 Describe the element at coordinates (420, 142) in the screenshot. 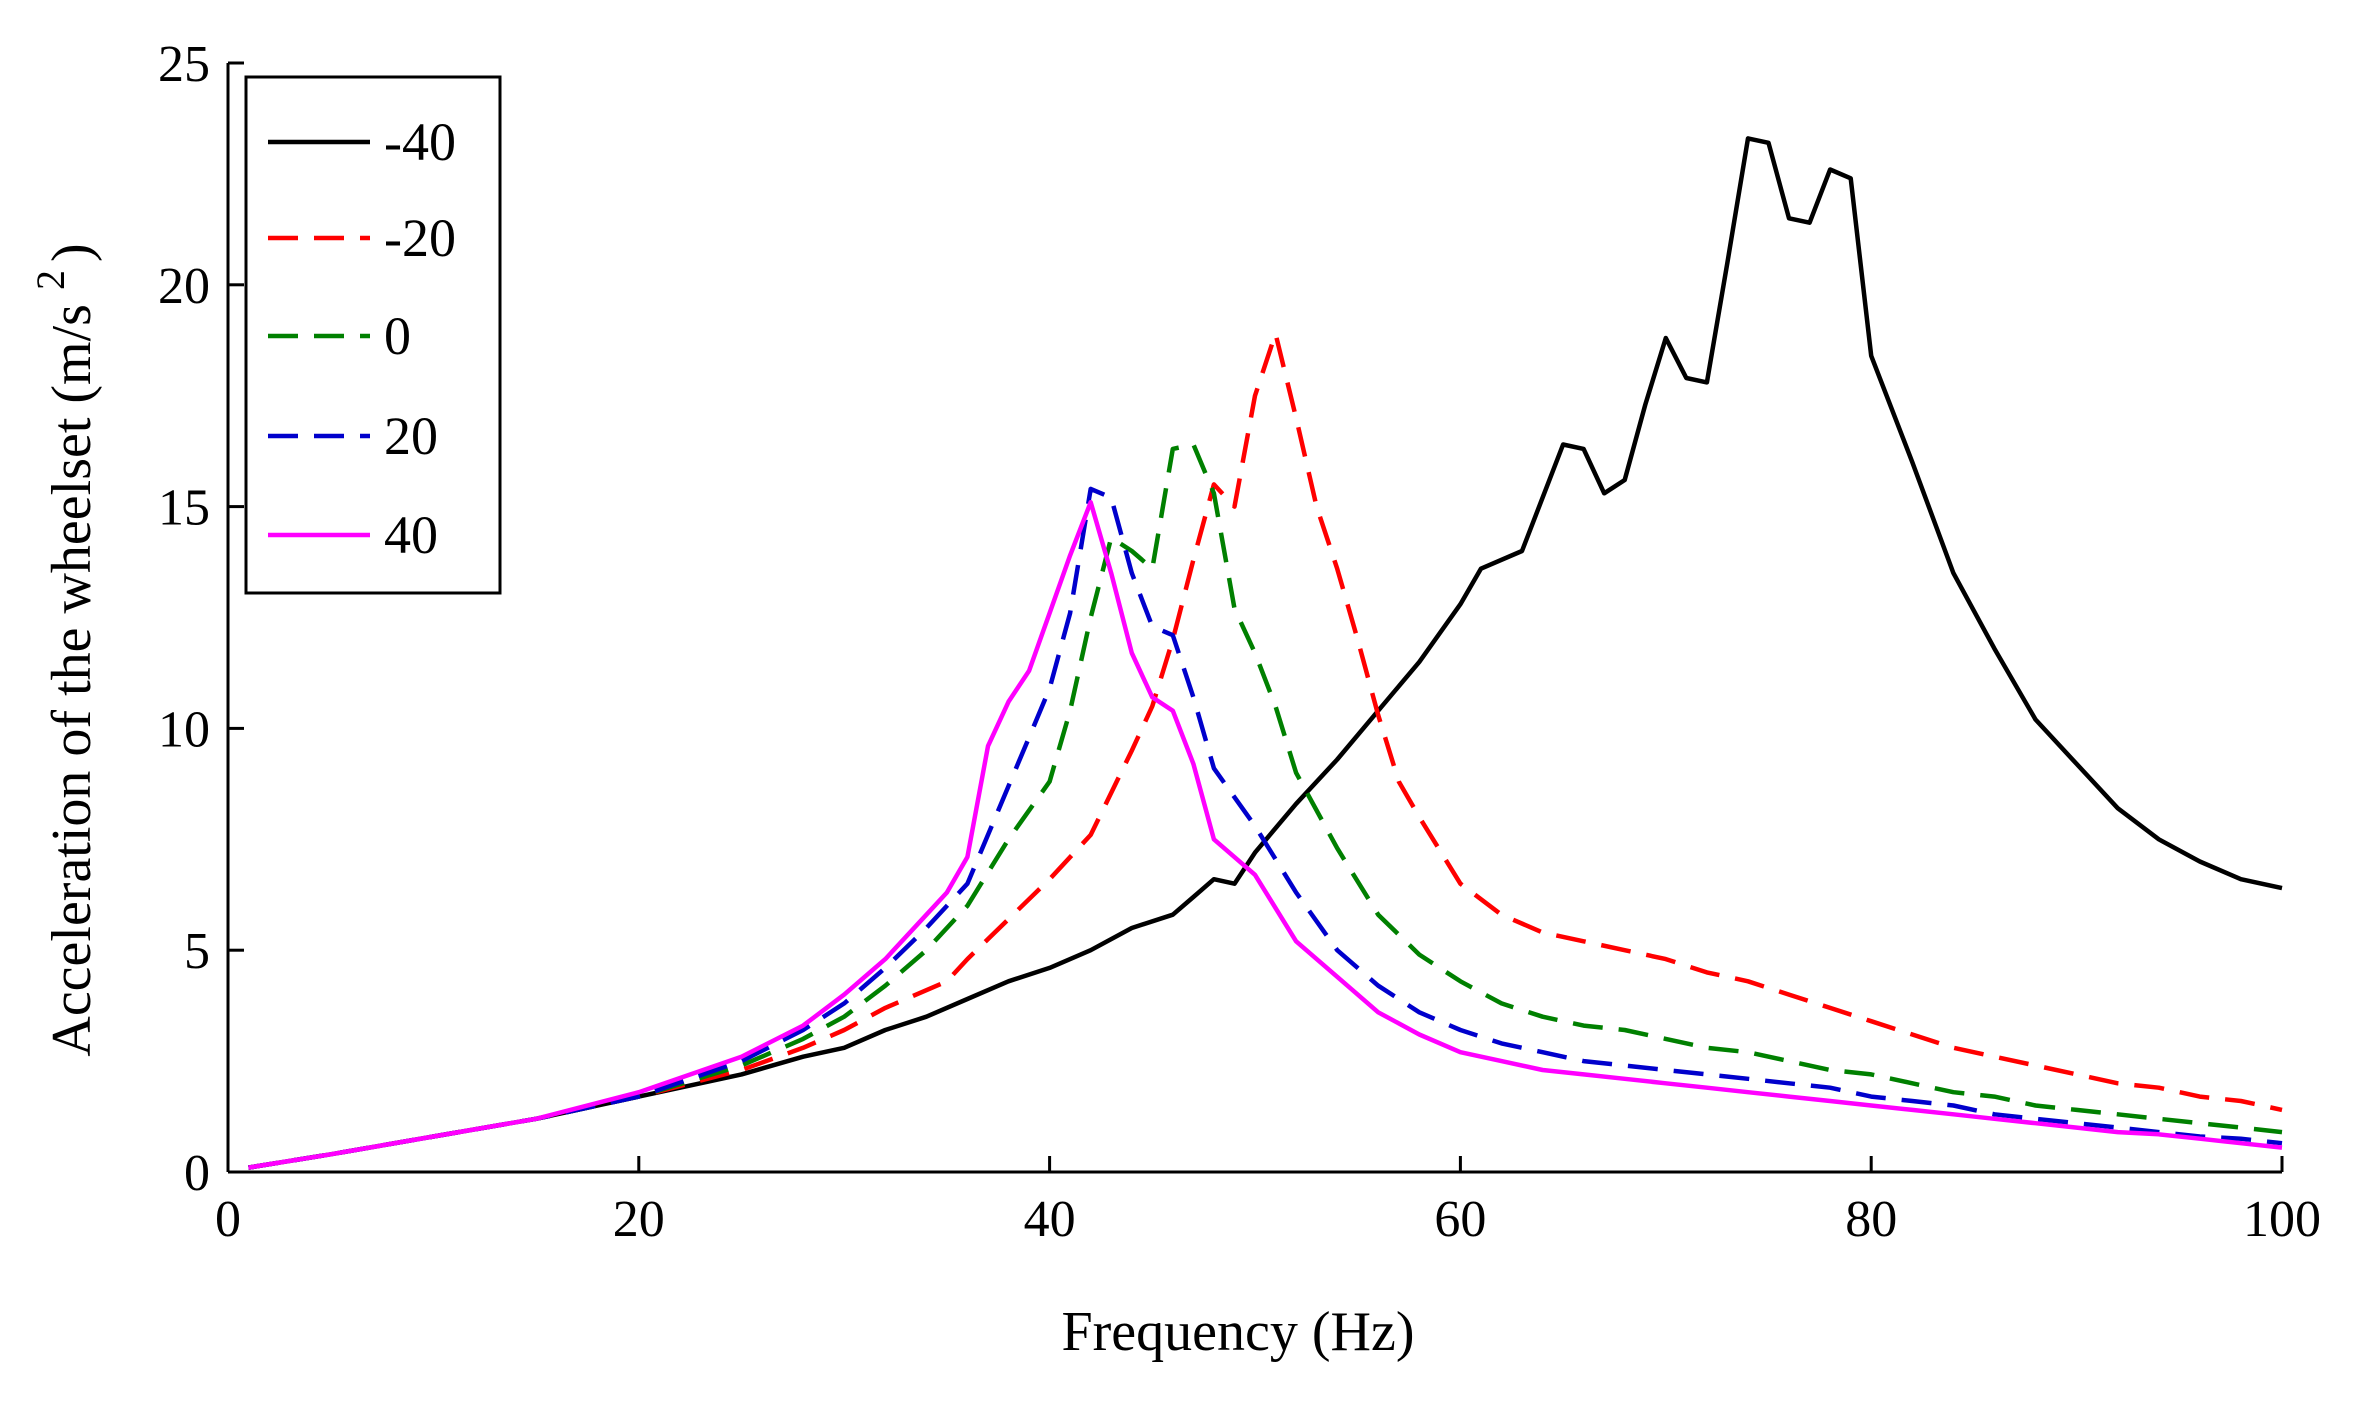

I see `legend-label-1: -40` at that location.